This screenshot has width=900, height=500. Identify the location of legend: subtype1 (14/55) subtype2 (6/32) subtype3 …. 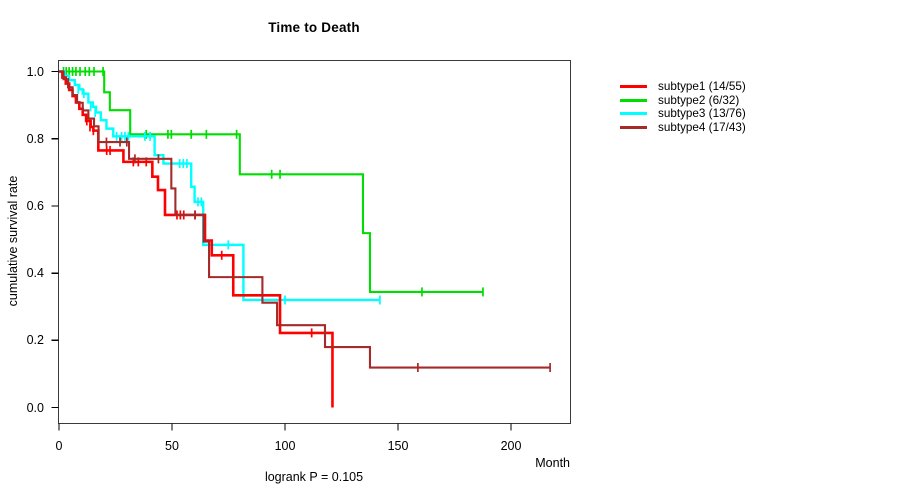
(683, 107).